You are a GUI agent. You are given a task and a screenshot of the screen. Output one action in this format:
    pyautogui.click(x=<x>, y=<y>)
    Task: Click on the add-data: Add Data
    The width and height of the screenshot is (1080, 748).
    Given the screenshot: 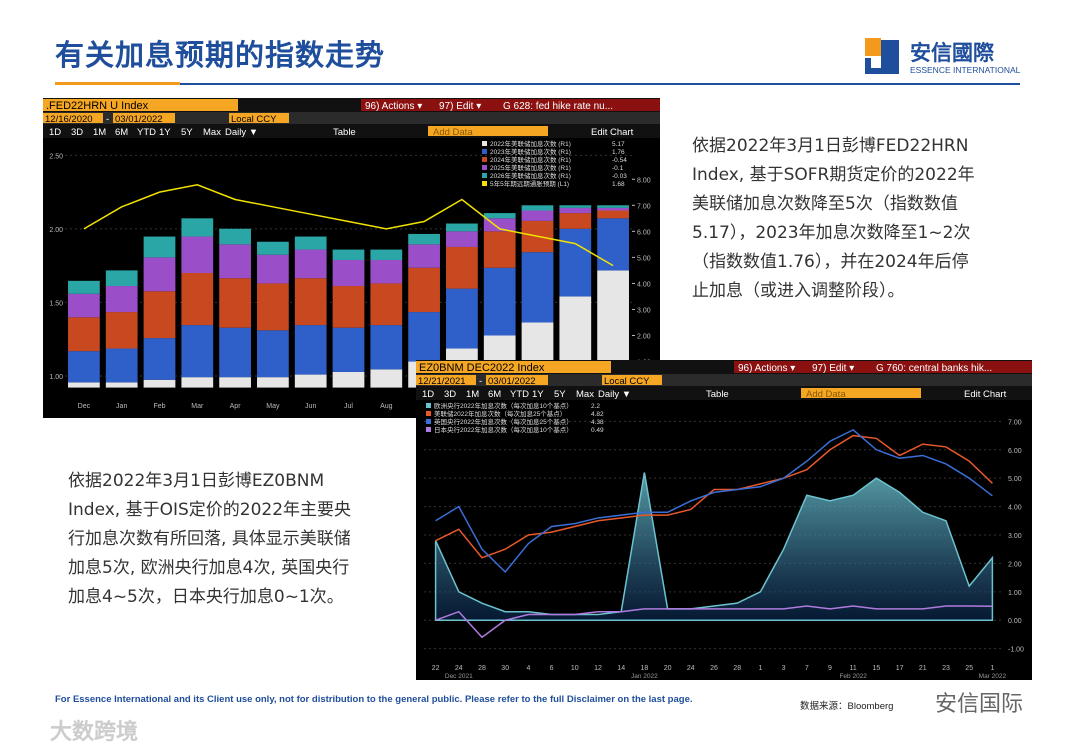 What is the action you would take?
    pyautogui.click(x=826, y=394)
    